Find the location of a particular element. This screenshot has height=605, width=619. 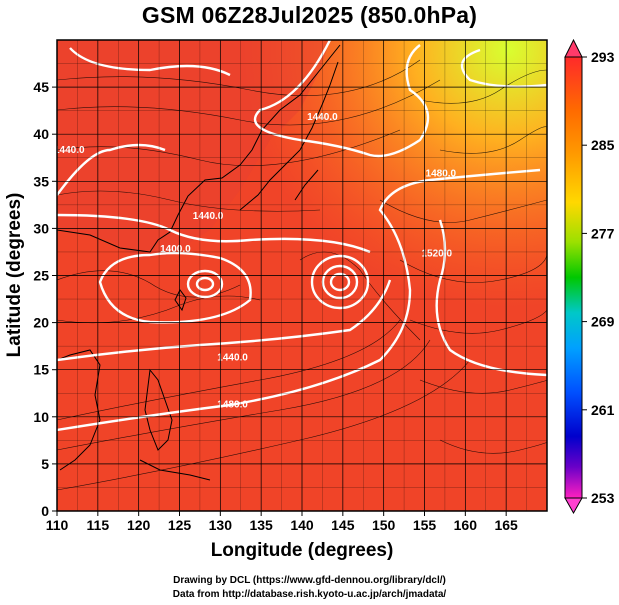

colorbar-ticks: 293 285 277 269 261 253 is located at coordinates (598, 277).